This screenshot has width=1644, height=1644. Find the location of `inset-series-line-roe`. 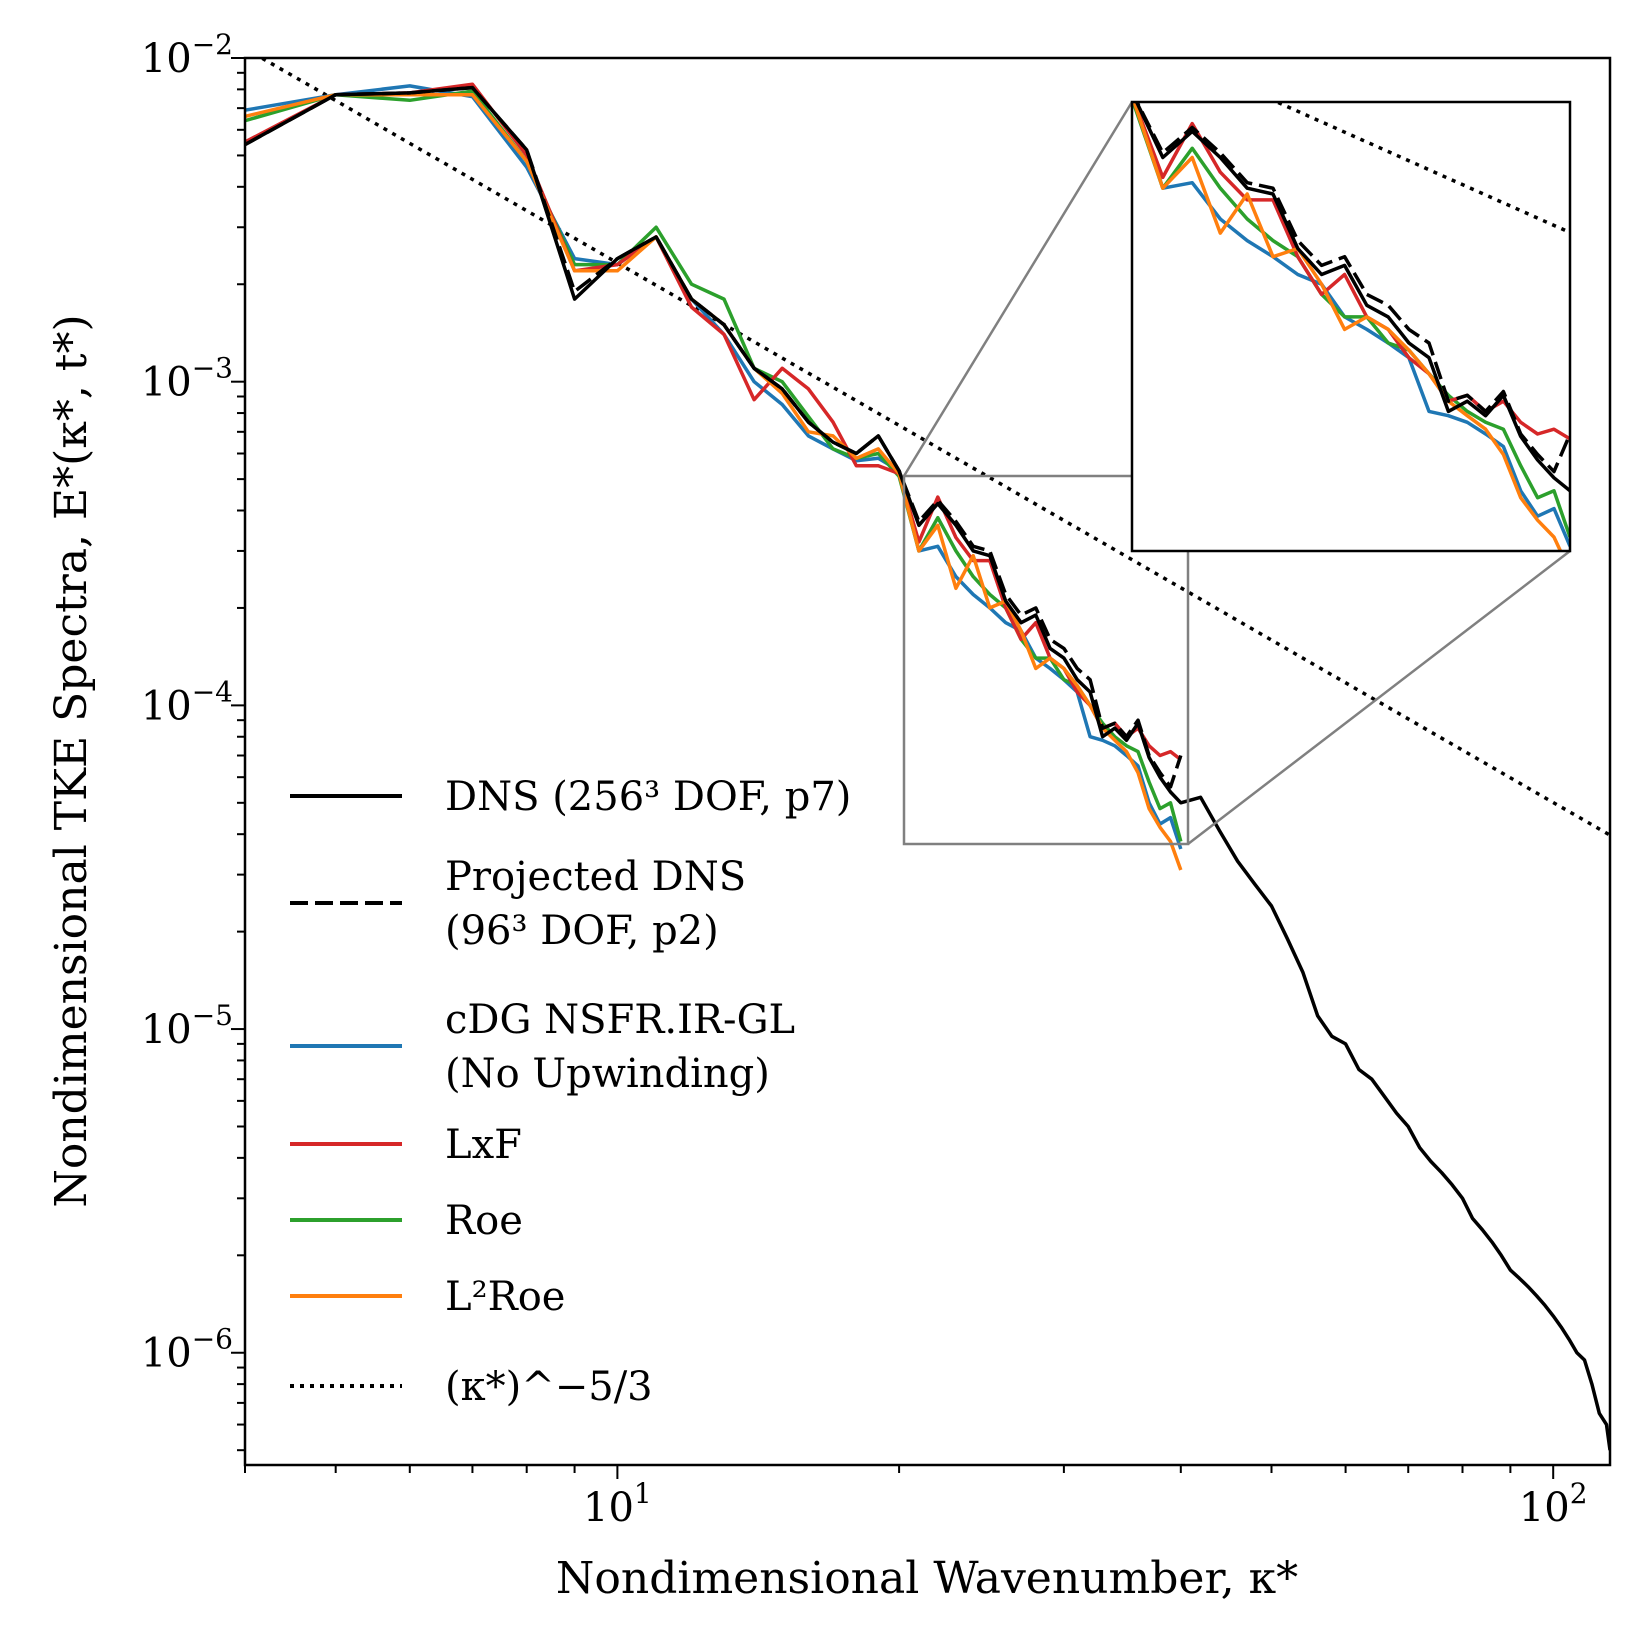

inset-series-line-roe is located at coordinates (1351, 320).